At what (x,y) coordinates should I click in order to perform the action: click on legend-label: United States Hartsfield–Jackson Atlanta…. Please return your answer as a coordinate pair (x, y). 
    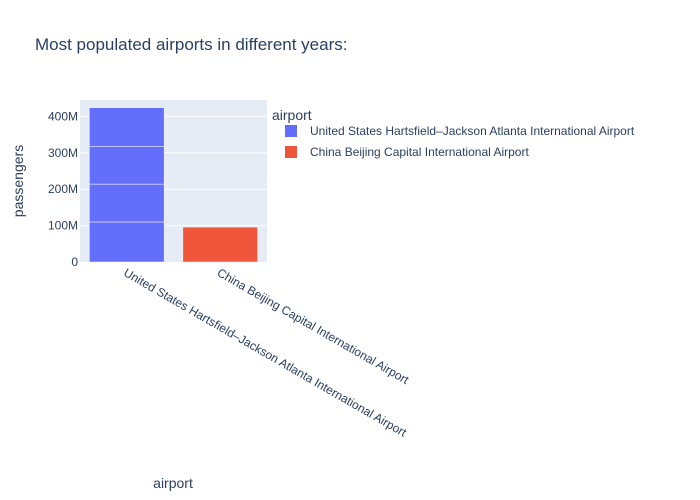
    Looking at the image, I should click on (472, 131).